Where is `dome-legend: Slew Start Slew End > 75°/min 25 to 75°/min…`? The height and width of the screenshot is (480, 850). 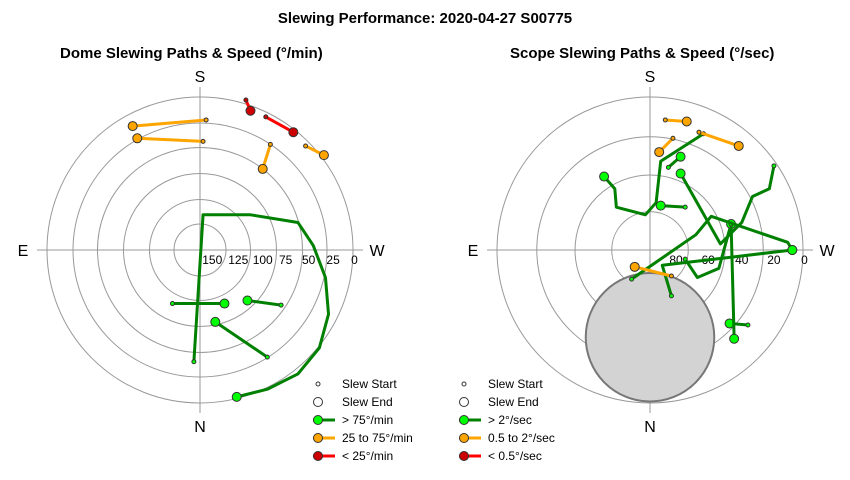 dome-legend: Slew Start Slew End > 75°/min 25 to 75°/min… is located at coordinates (362, 420).